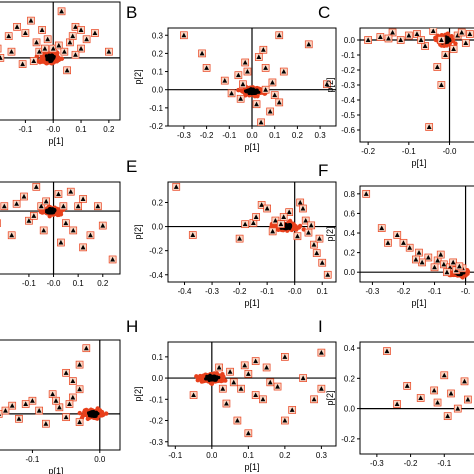  Describe the element at coordinates (350, 348) in the screenshot. I see `y-tick-label: 0.4` at that location.